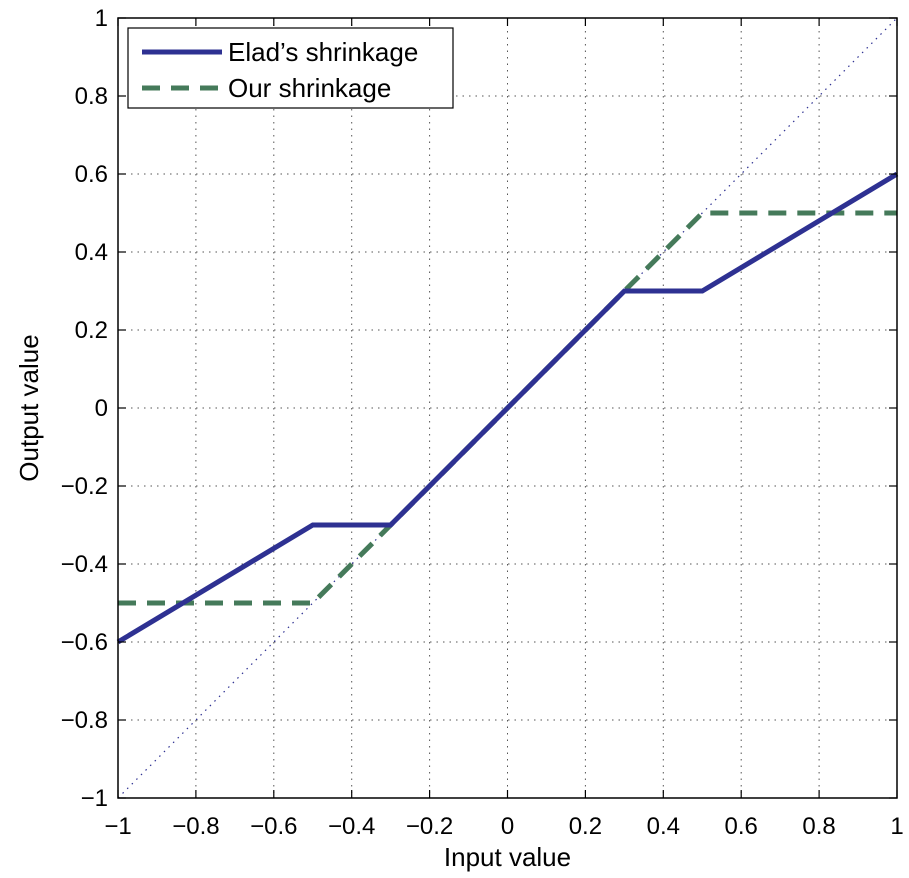 The width and height of the screenshot is (909, 878). I want to click on y-tick-label: 0, so click(101, 408).